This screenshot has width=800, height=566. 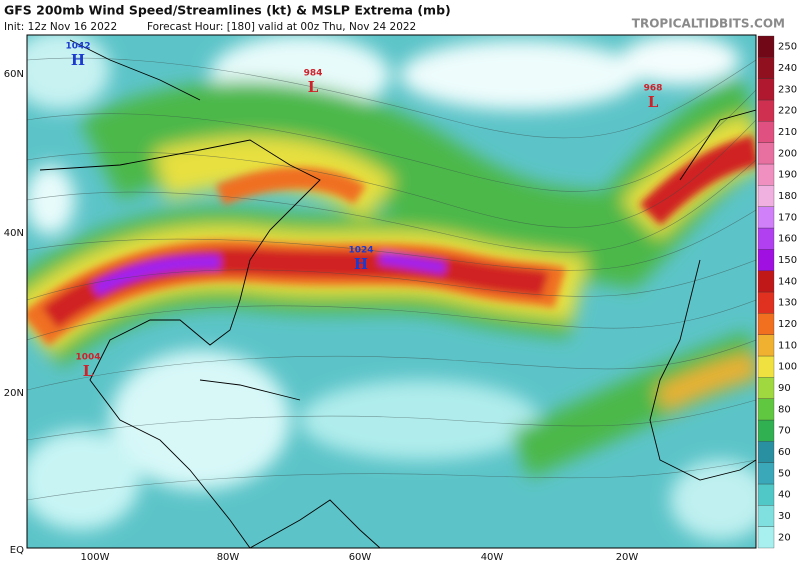 I want to click on latitude-label: 20N, so click(x=14, y=393).